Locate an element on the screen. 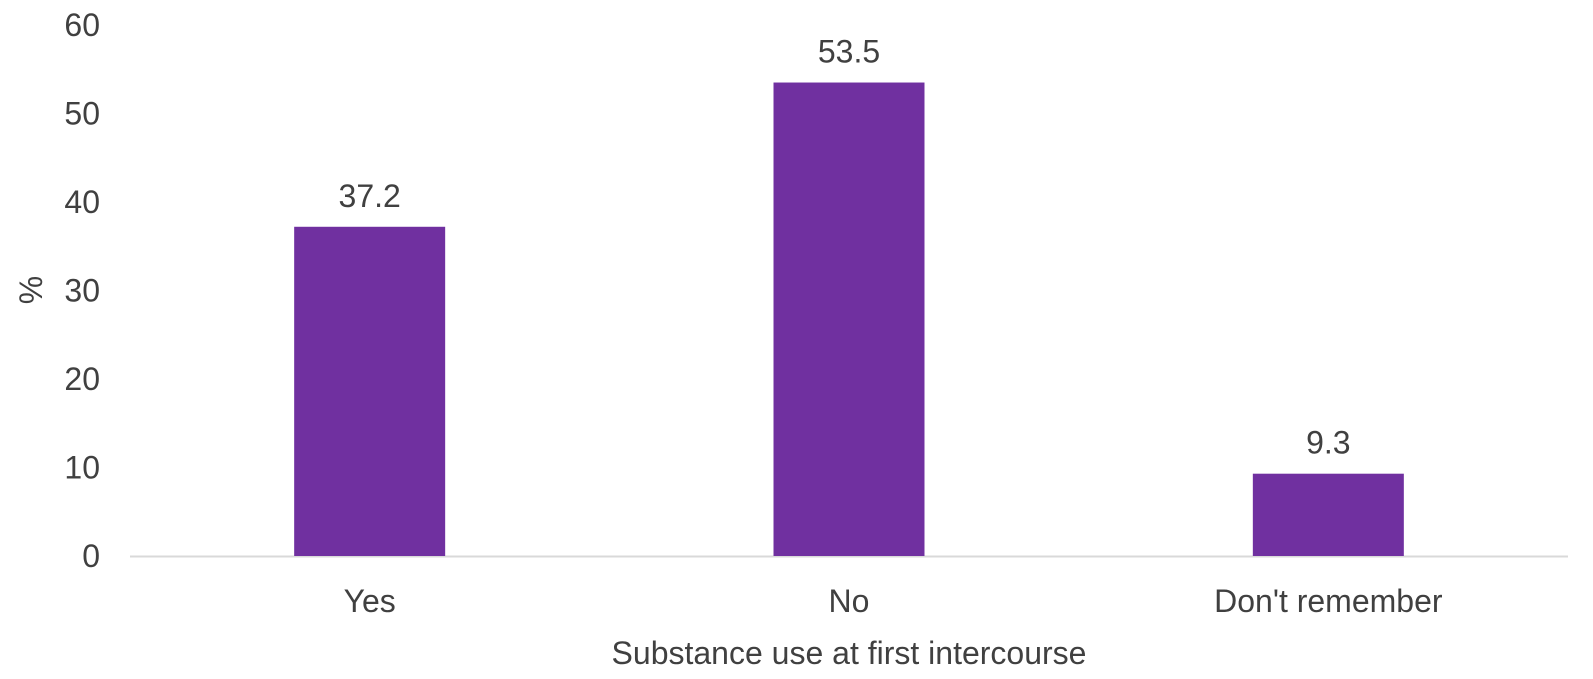  y-tick-label: 60 is located at coordinates (82, 25).